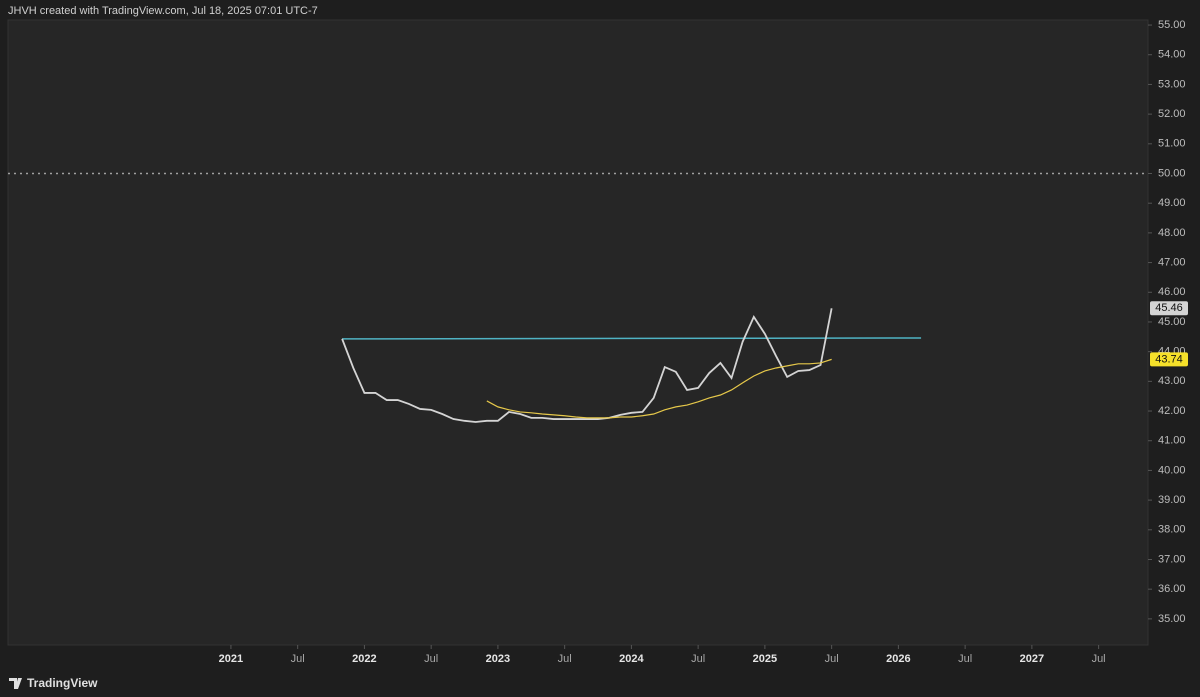  What do you see at coordinates (364, 659) in the screenshot?
I see `x-tick-label: 2022` at bounding box center [364, 659].